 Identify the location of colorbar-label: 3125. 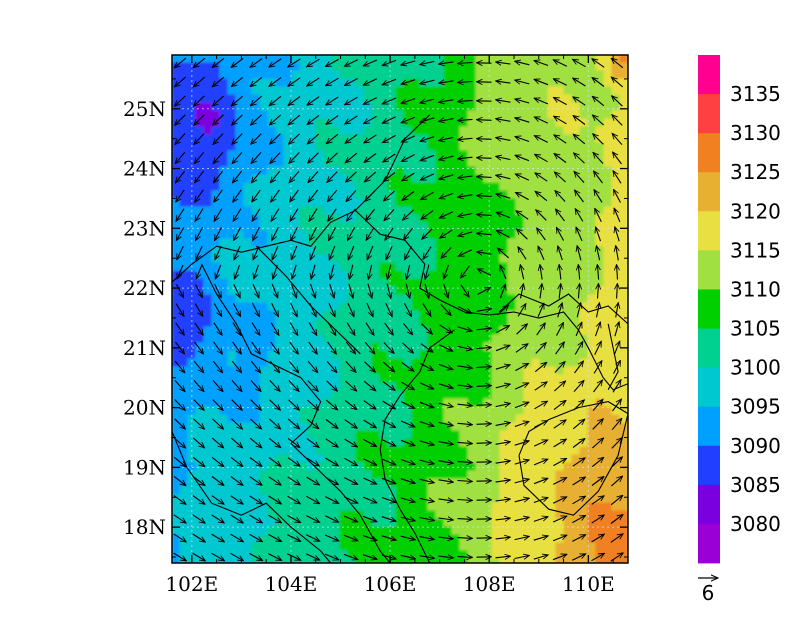
(755, 172).